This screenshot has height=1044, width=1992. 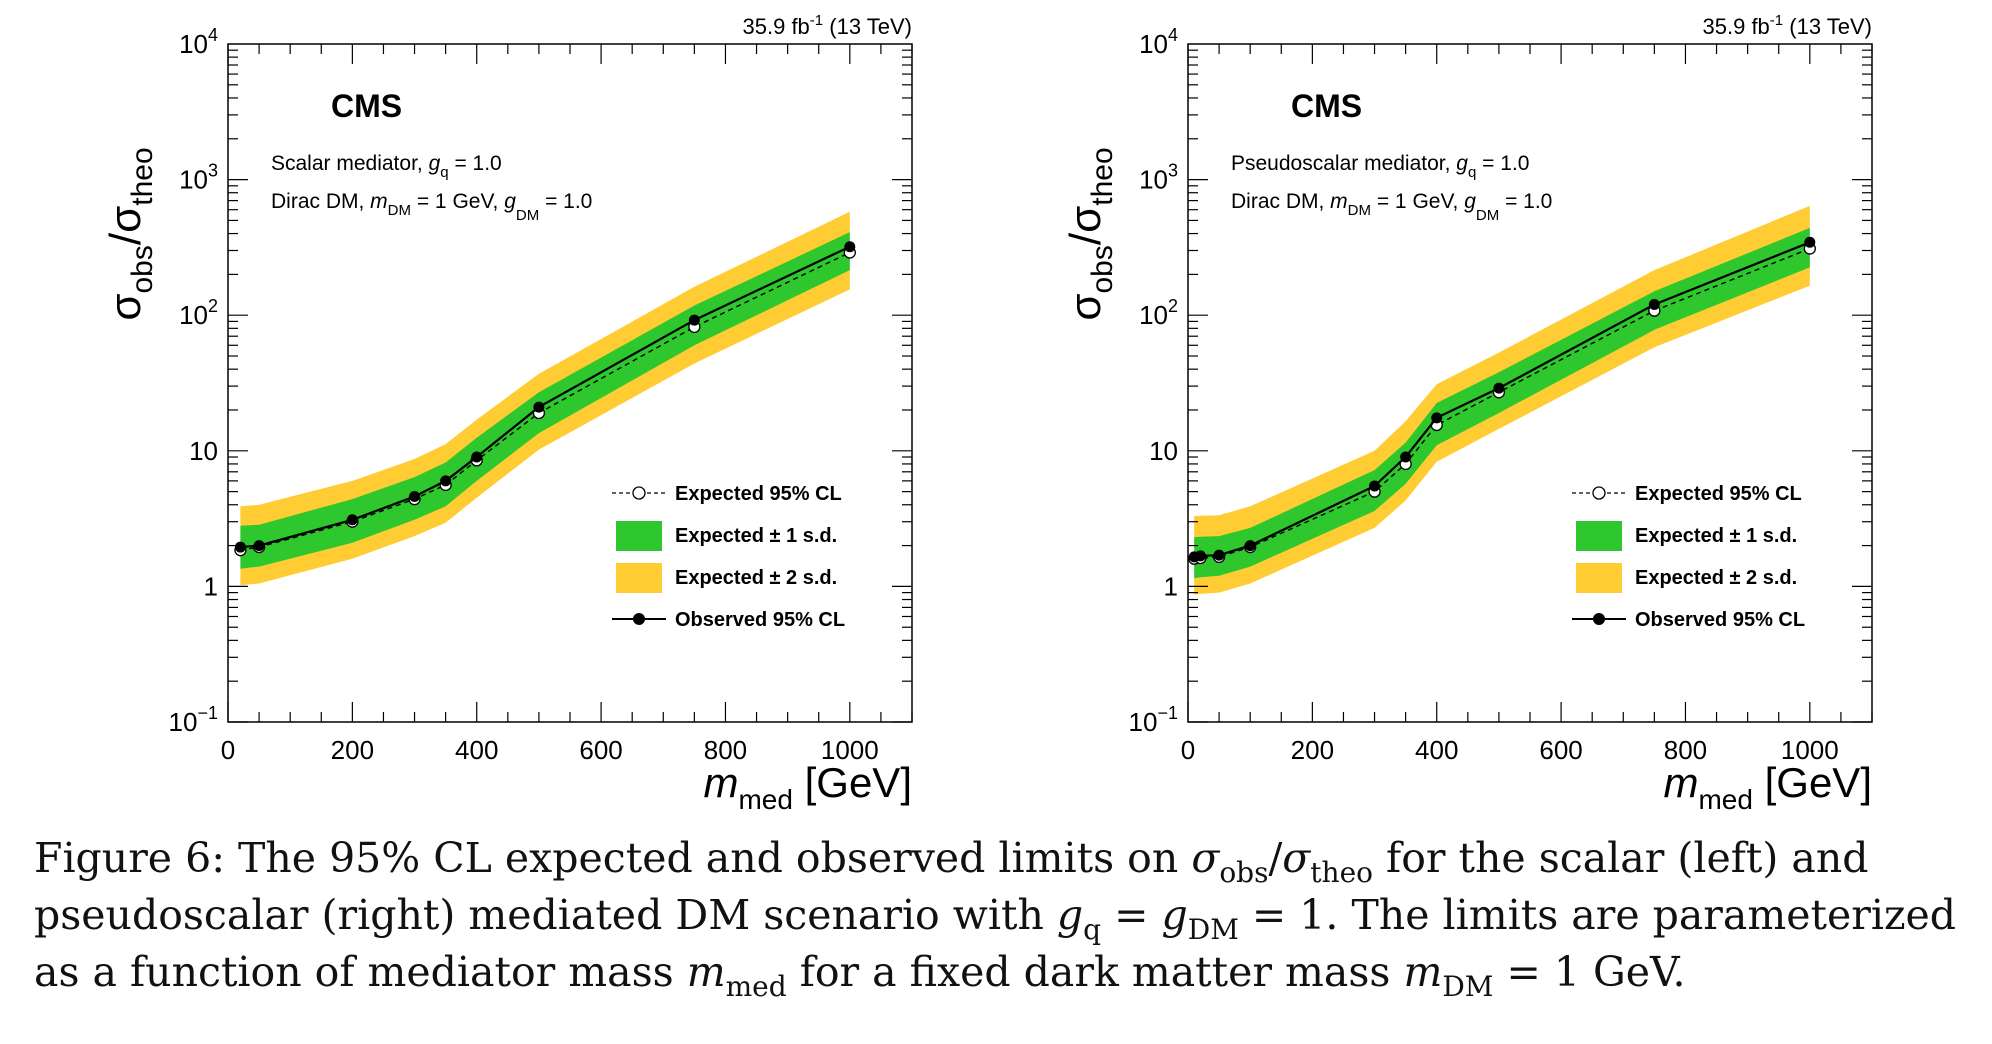 What do you see at coordinates (1423, 972) in the screenshot?
I see `caption-part: m` at bounding box center [1423, 972].